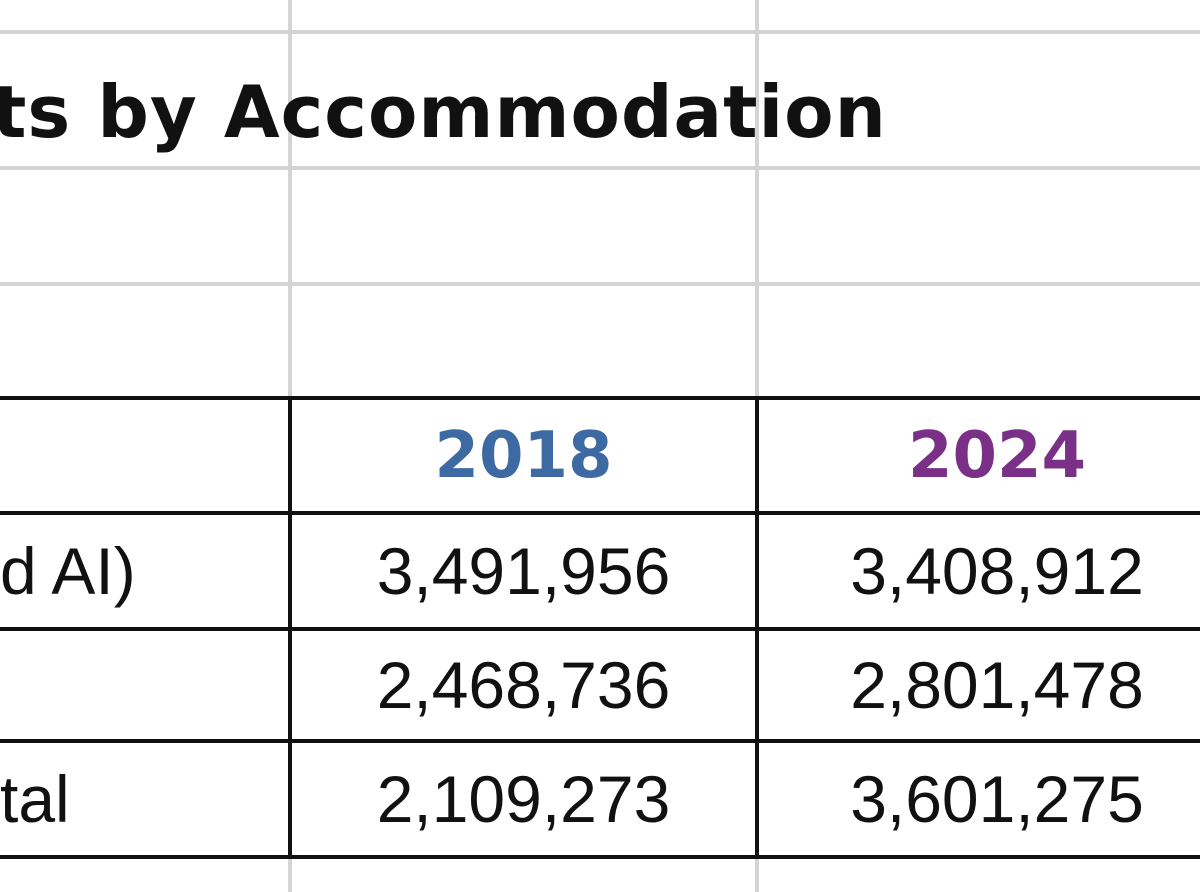  I want to click on header-cell-2024: 2024, so click(997, 455).